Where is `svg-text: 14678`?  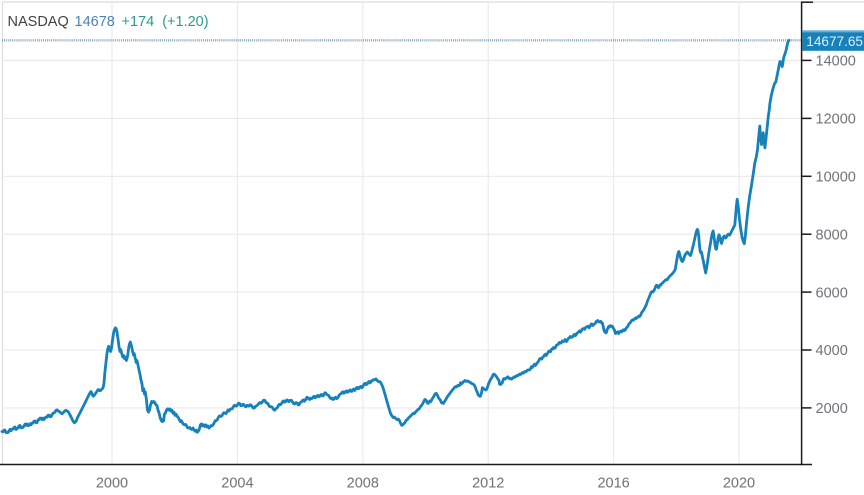
svg-text: 14678 is located at coordinates (95, 22).